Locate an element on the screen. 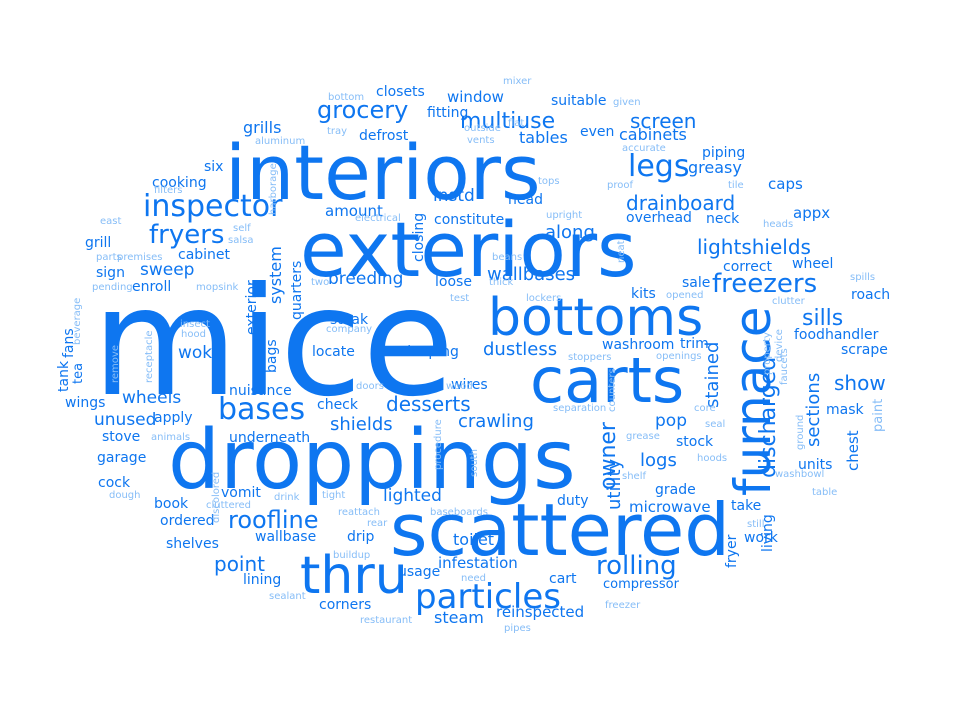 The height and width of the screenshot is (714, 953). cloud-word: legs is located at coordinates (659, 166).